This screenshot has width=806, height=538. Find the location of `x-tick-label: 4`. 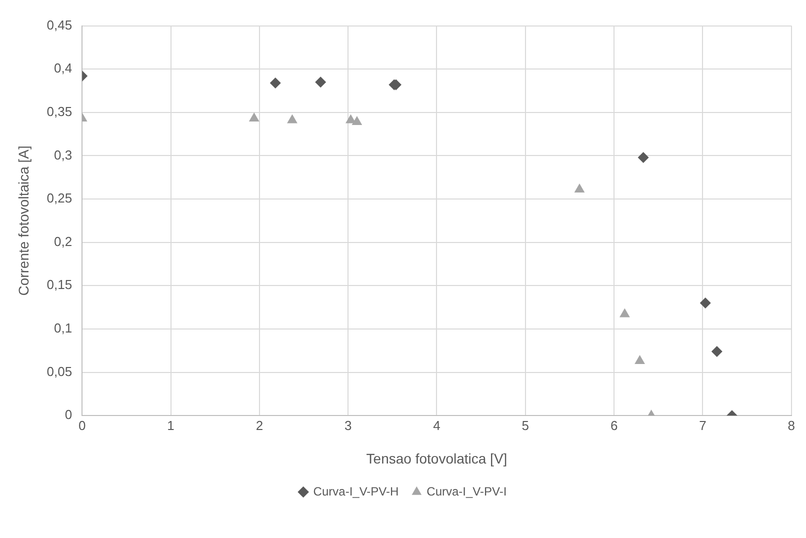

x-tick-label: 4 is located at coordinates (436, 425).